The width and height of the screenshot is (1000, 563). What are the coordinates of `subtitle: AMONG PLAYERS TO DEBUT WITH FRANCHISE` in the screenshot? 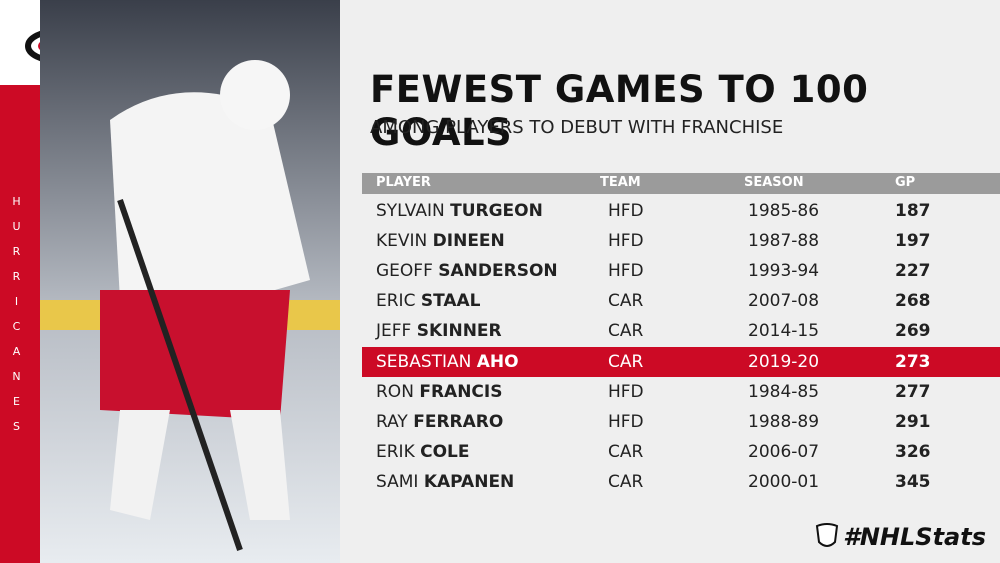 It's located at (577, 127).